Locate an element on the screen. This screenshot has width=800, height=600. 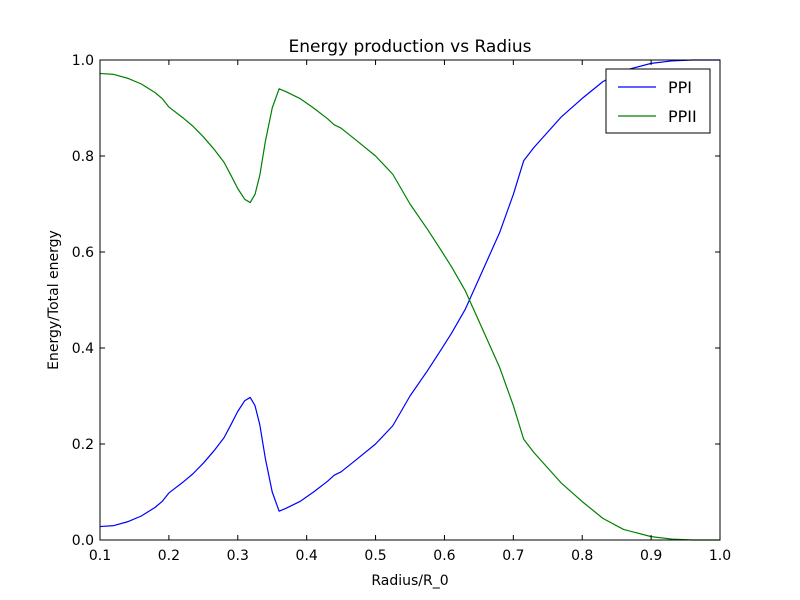
y-tick-label: 0.6 is located at coordinates (83, 253).